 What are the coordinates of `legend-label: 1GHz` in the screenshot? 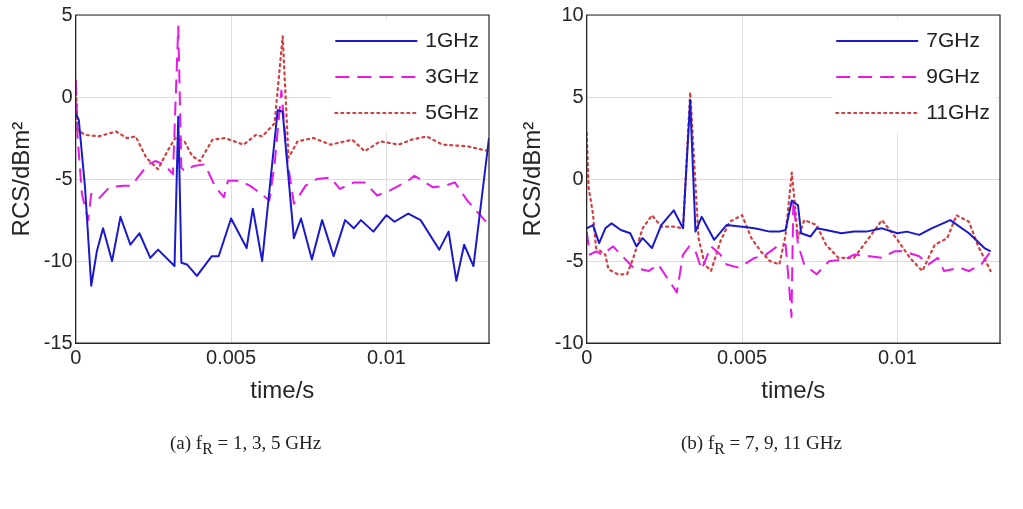 It's located at (452, 39).